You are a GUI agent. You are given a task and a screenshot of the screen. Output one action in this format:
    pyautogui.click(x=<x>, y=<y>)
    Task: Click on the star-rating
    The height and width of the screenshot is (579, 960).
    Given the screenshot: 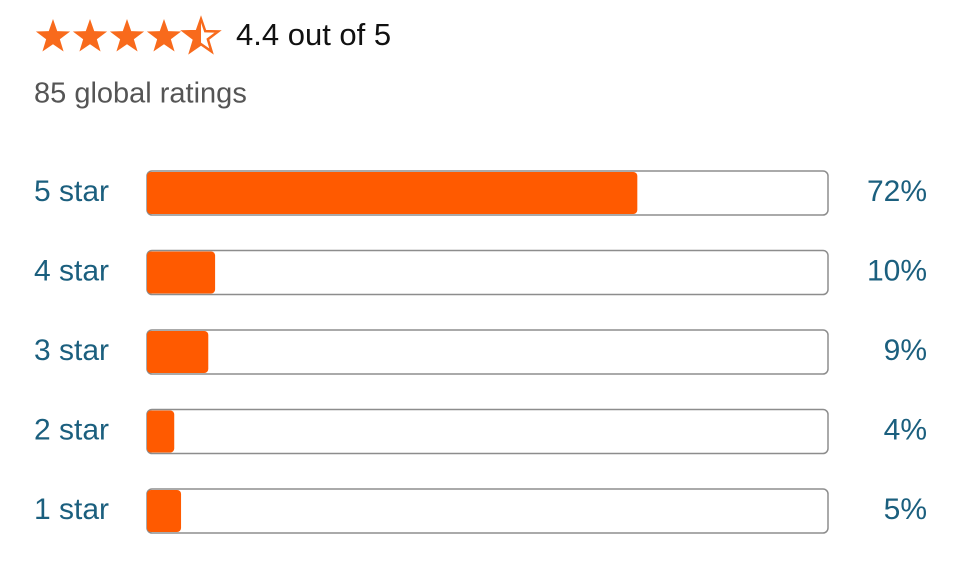 What is the action you would take?
    pyautogui.click(x=127, y=35)
    